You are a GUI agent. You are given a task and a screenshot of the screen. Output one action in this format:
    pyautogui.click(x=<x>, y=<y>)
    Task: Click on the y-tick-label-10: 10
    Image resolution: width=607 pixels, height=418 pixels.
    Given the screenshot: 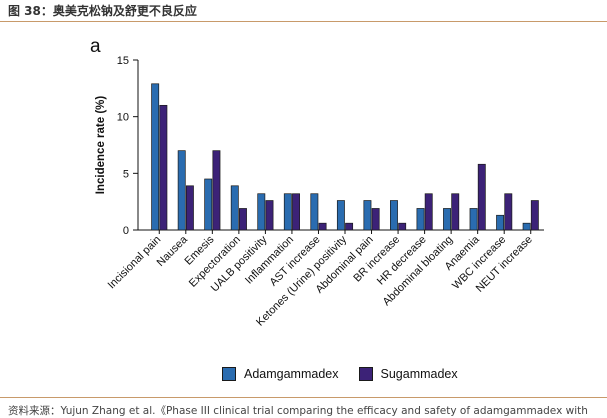 What is the action you would take?
    pyautogui.click(x=123, y=118)
    